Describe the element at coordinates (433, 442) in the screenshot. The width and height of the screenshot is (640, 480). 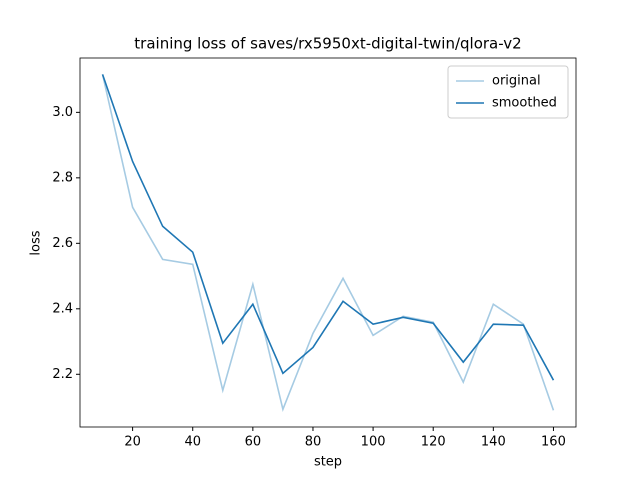
I see `x-tick-label: 120` at that location.